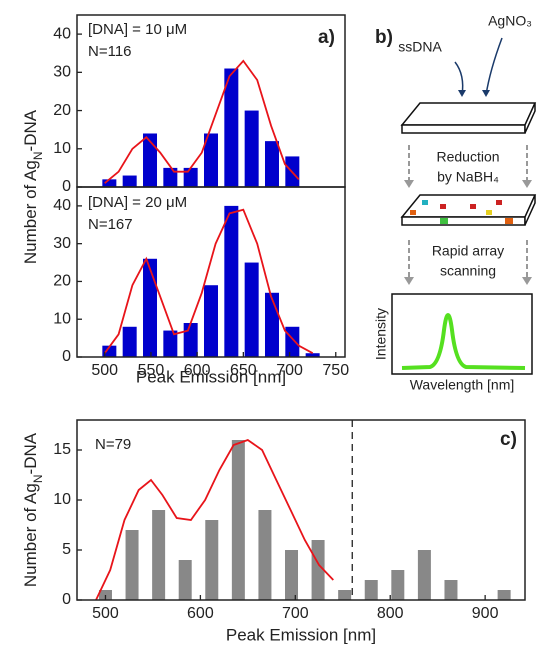 Image resolution: width=551 pixels, height=653 pixels. I want to click on step-label: Reduction, so click(467, 157).